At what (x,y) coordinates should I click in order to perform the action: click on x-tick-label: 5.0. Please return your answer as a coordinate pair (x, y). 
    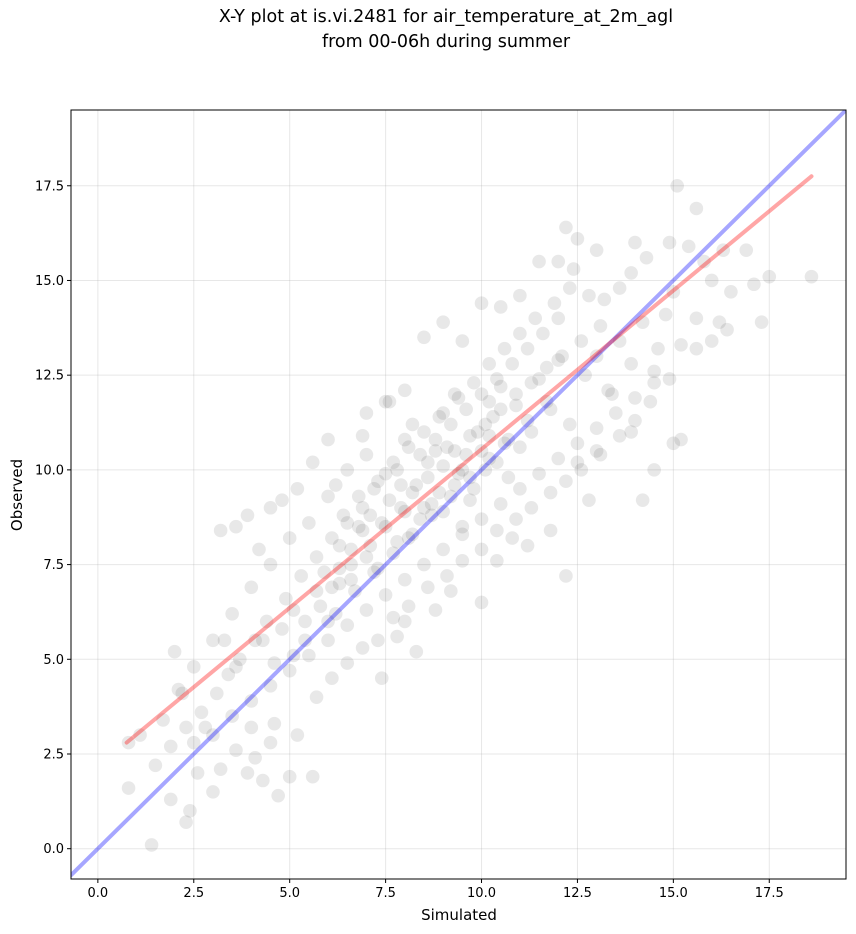
    Looking at the image, I should click on (289, 893).